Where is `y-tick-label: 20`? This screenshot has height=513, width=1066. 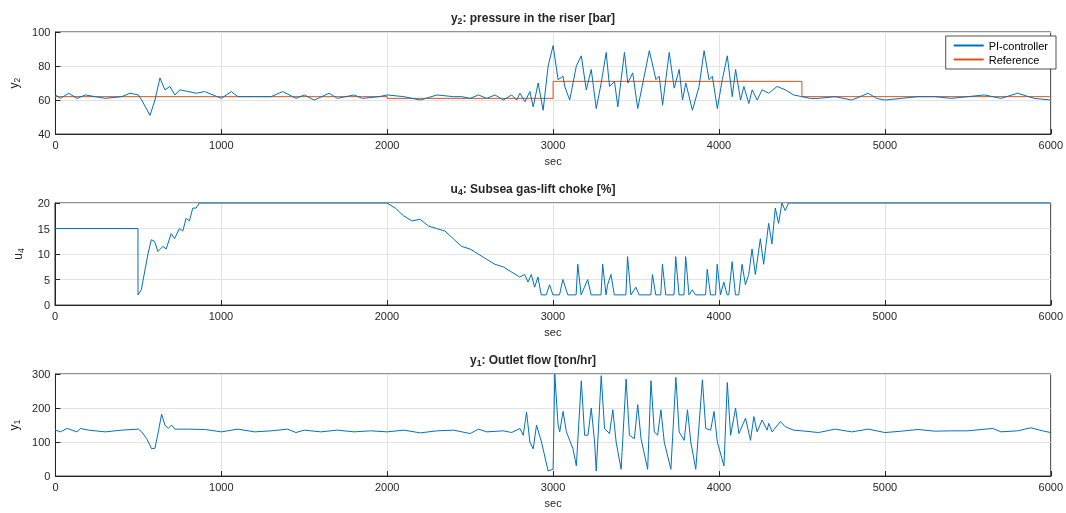 y-tick-label: 20 is located at coordinates (43, 203).